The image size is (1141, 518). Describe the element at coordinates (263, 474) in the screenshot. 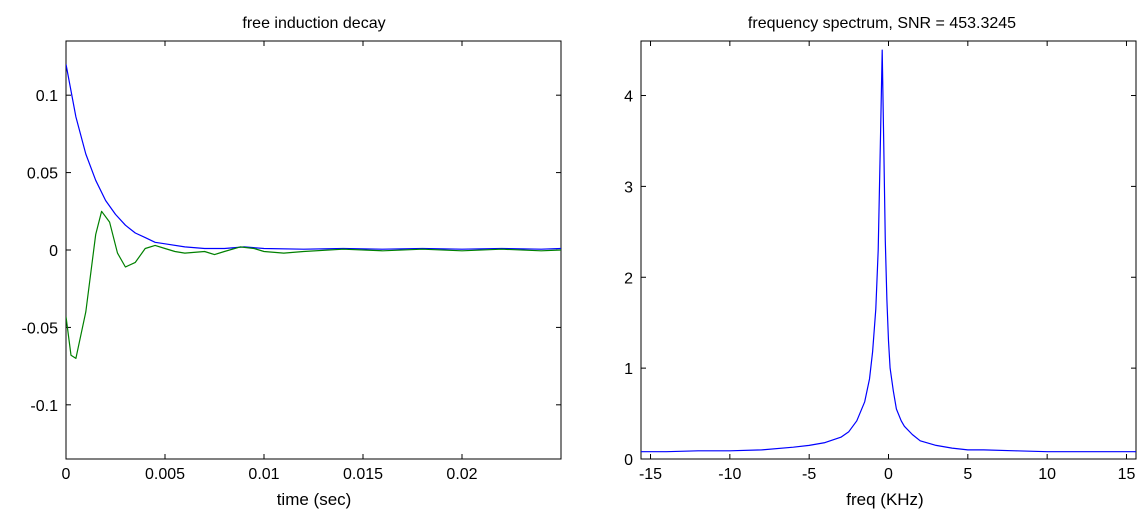

I see `fid-x-tick-label: 0.01` at that location.